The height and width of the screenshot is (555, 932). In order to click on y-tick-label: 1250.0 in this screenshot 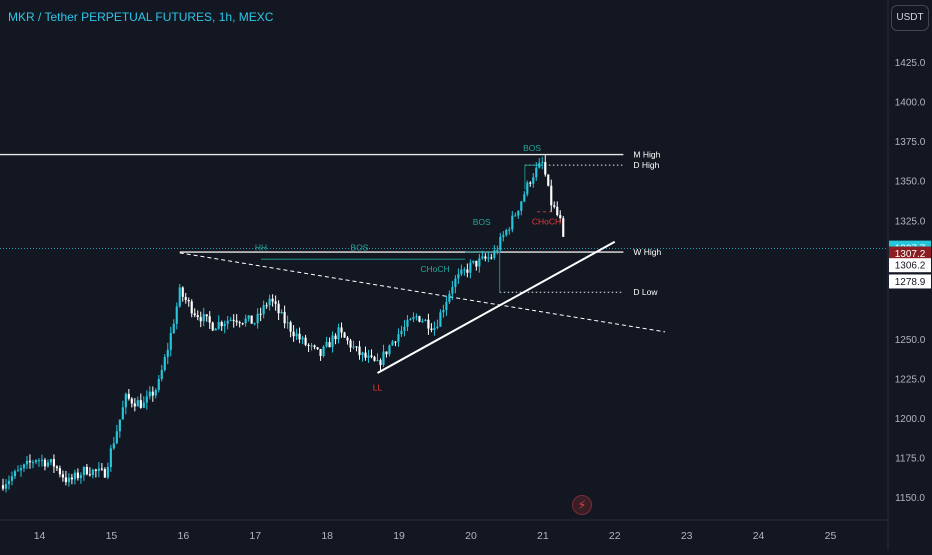, I will do `click(910, 340)`.